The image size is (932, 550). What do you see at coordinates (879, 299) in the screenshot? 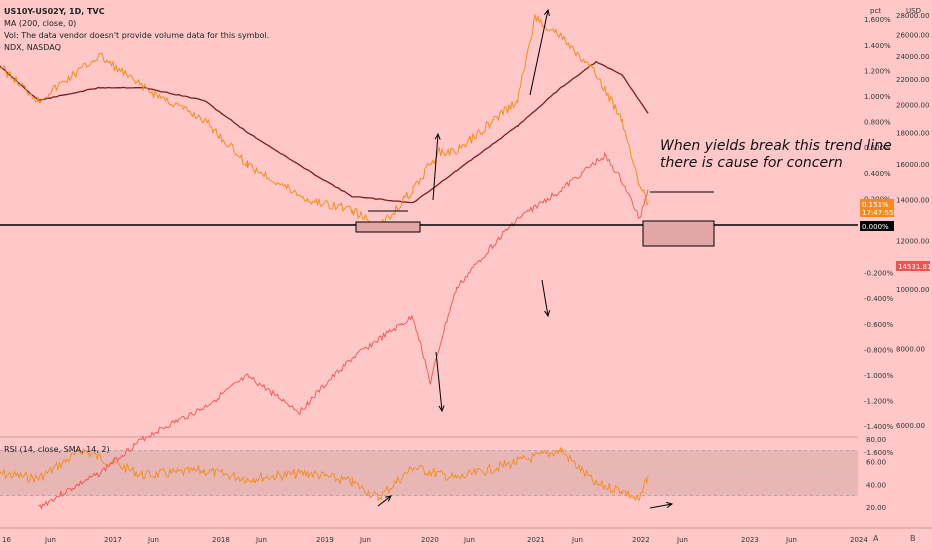
I see `pct-tick: -0.400%` at bounding box center [879, 299].